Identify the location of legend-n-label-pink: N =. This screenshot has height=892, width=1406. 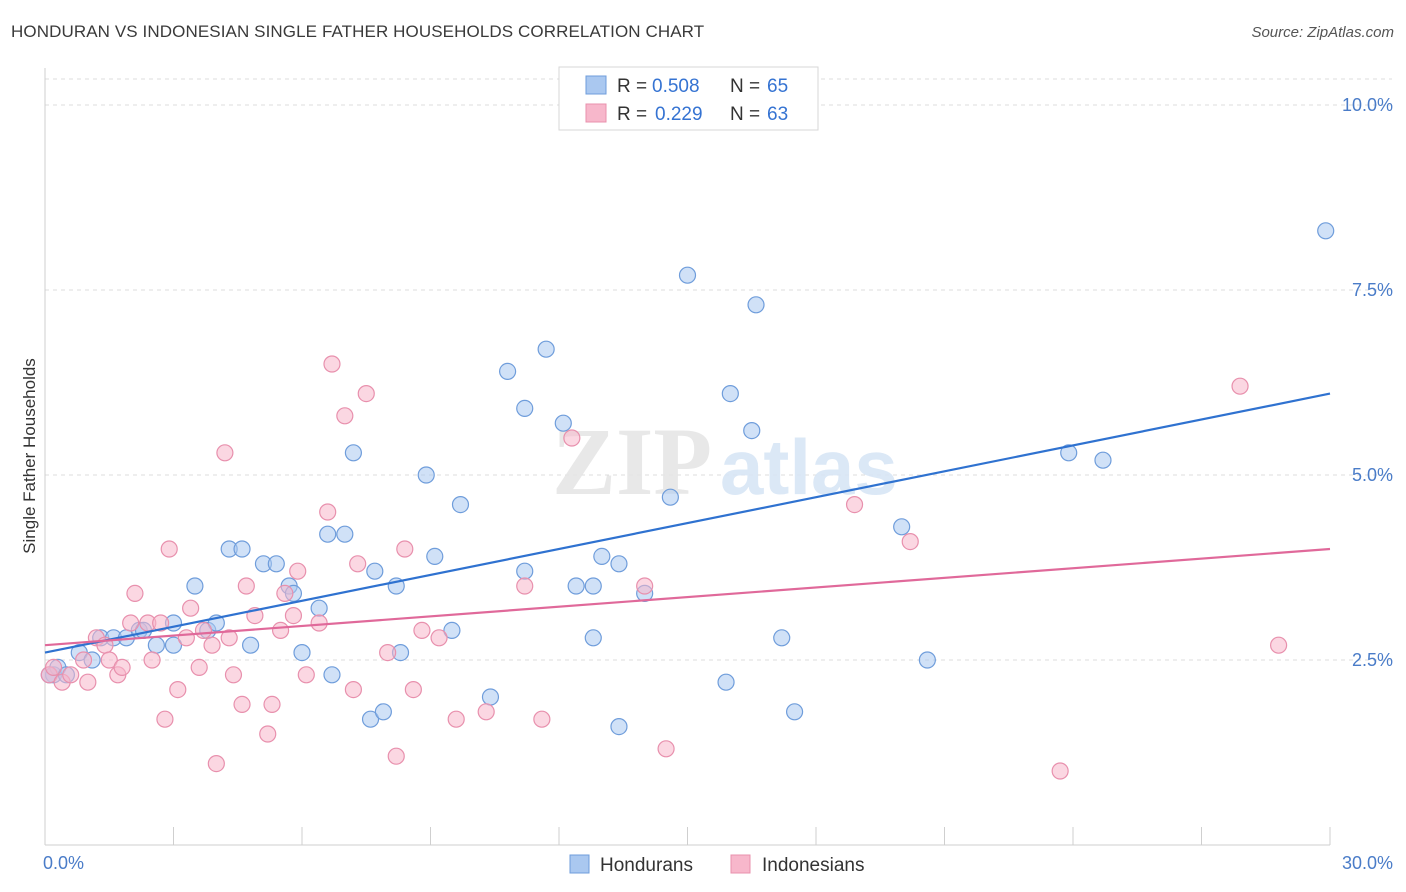
(745, 114).